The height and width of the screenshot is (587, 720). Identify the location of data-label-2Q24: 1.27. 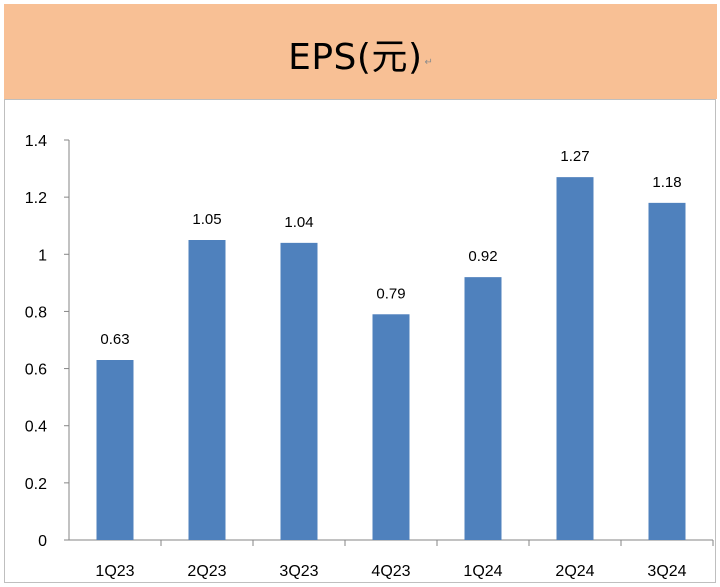
(574, 156).